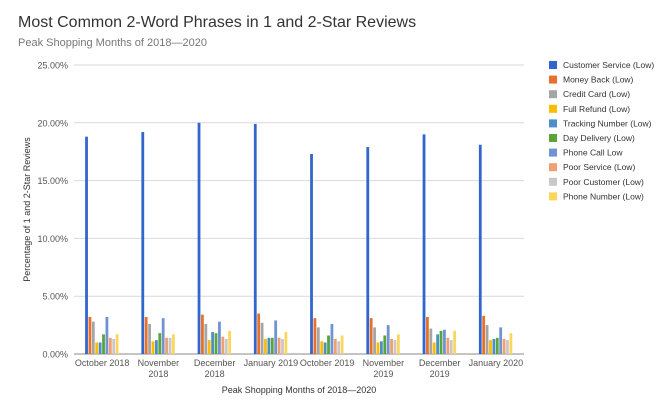 The width and height of the screenshot is (670, 419). Describe the element at coordinates (599, 138) in the screenshot. I see `legend-label: Day Delivery (Low)` at that location.